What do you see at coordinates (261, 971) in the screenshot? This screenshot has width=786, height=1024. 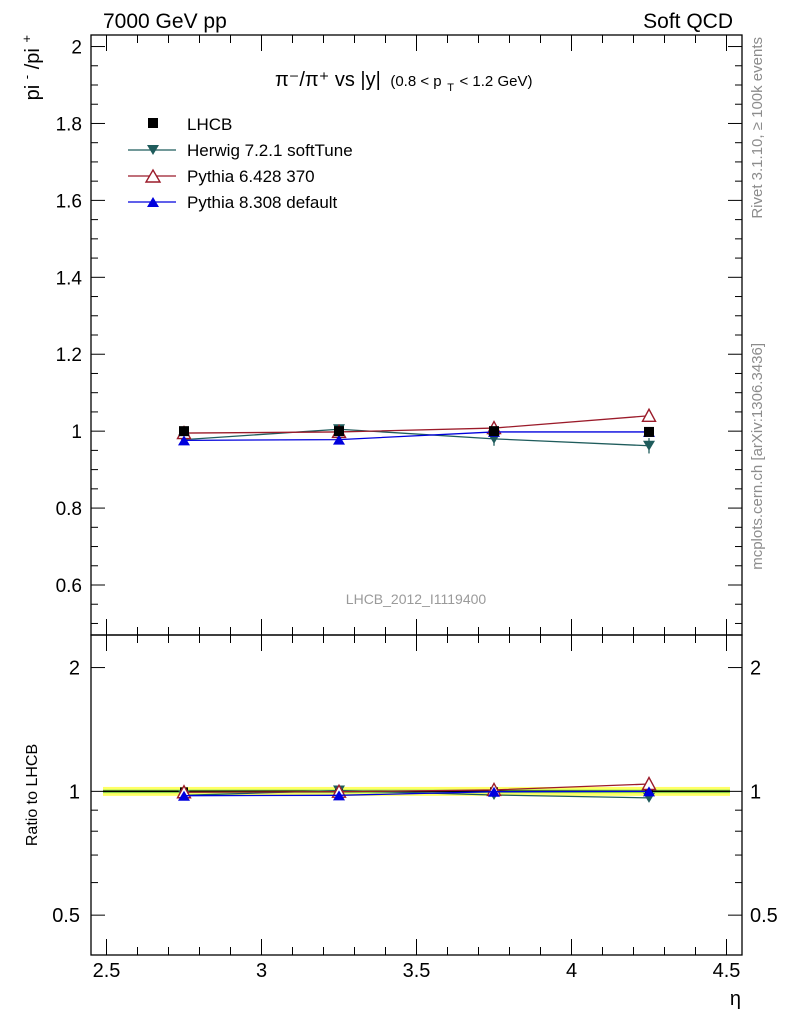 I see `ratio-x-tick-label: 3` at bounding box center [261, 971].